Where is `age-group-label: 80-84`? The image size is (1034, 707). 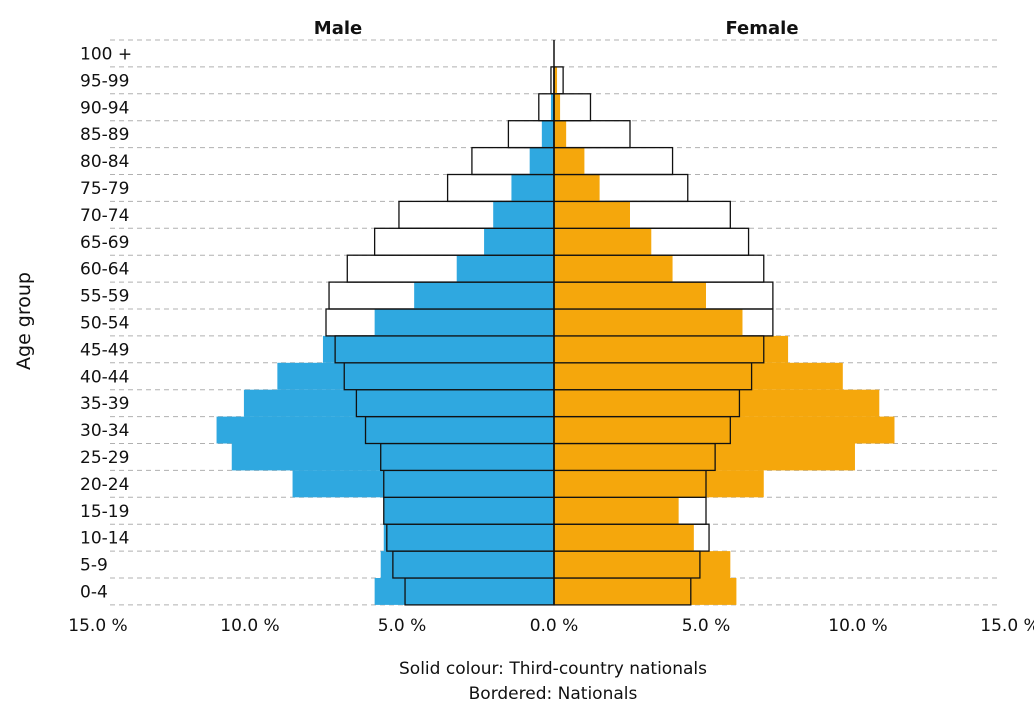
age-group-label: 80-84 is located at coordinates (104, 162).